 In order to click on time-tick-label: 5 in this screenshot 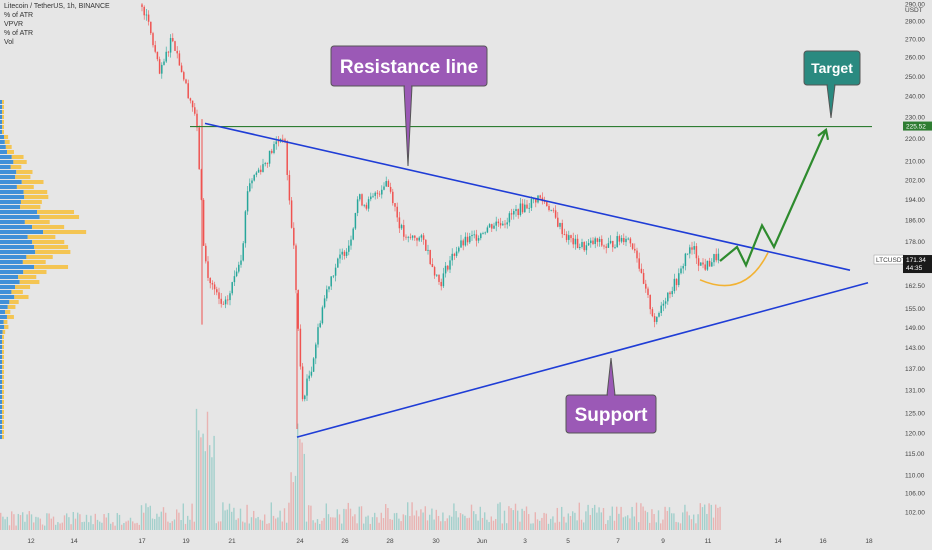, I will do `click(568, 541)`.